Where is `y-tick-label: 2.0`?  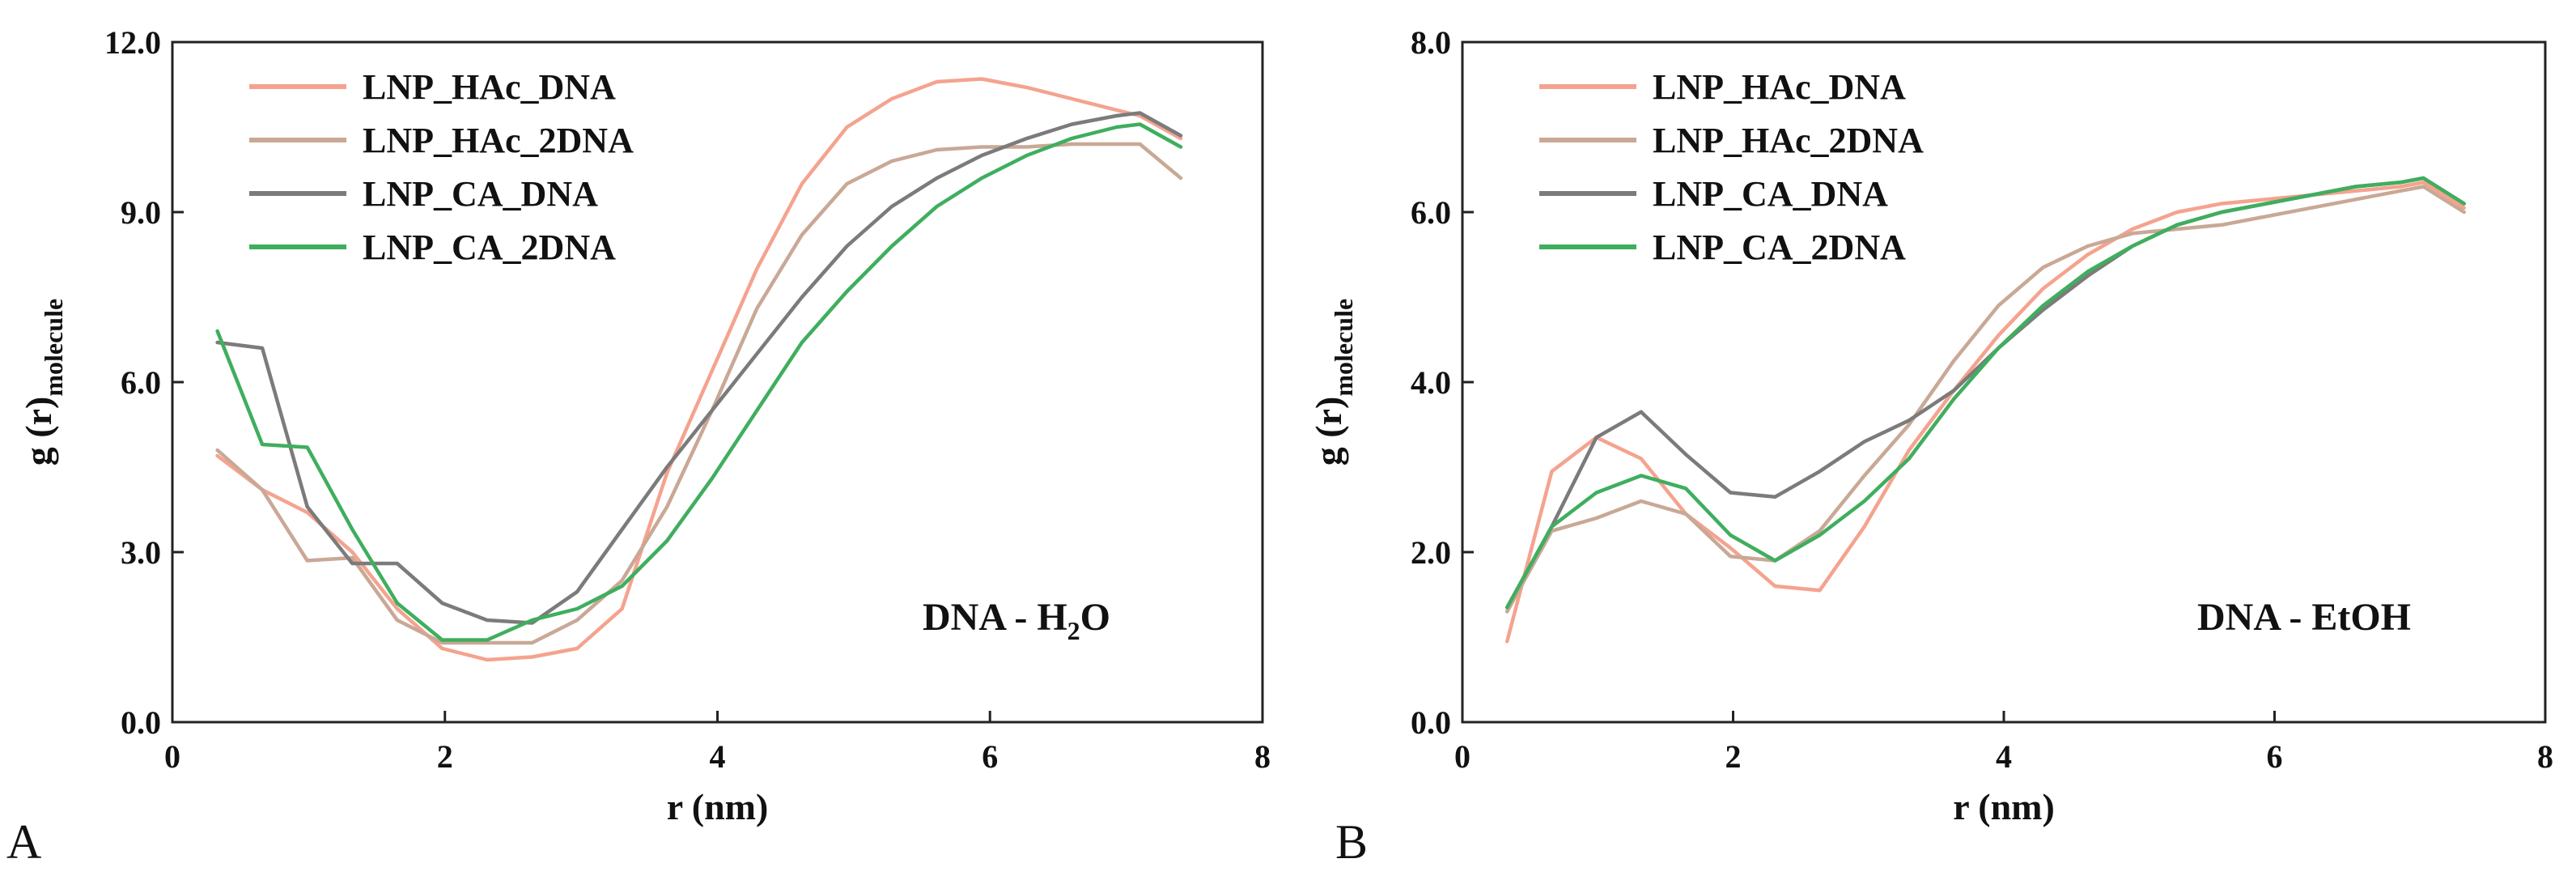
y-tick-label: 2.0 is located at coordinates (1431, 552).